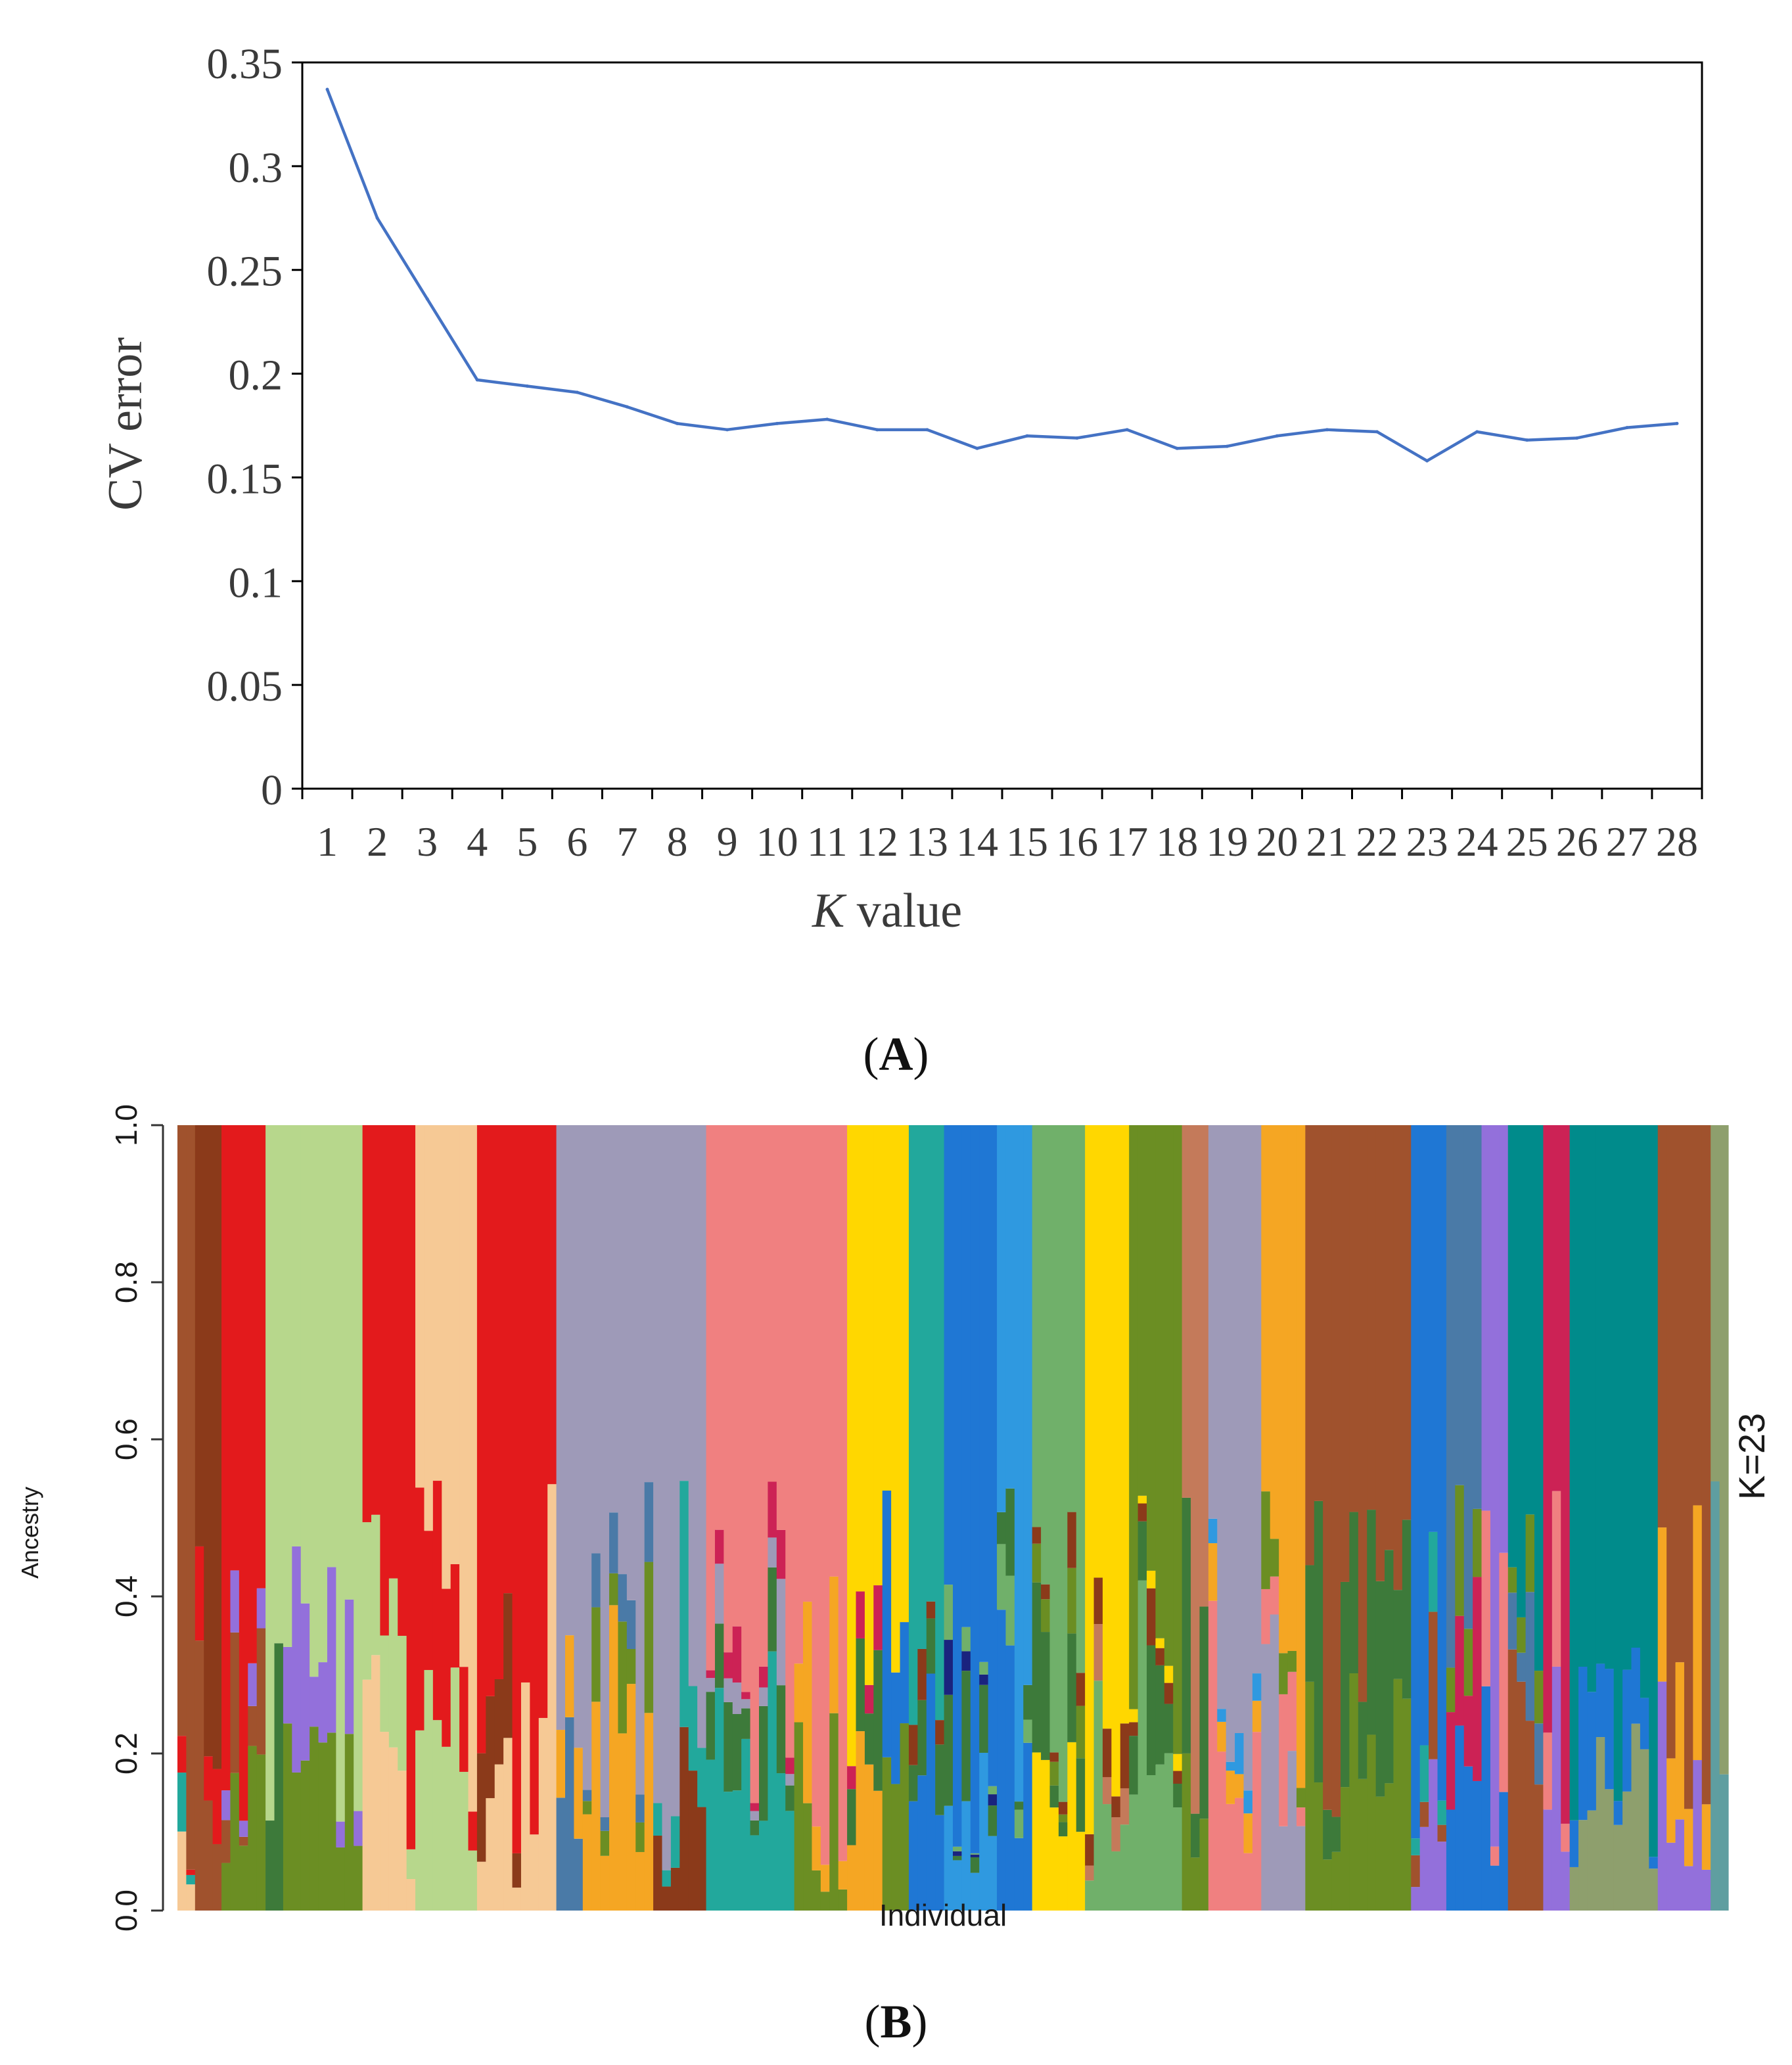 The width and height of the screenshot is (1792, 2065). What do you see at coordinates (977, 841) in the screenshot?
I see `x-tick-label: 14` at bounding box center [977, 841].